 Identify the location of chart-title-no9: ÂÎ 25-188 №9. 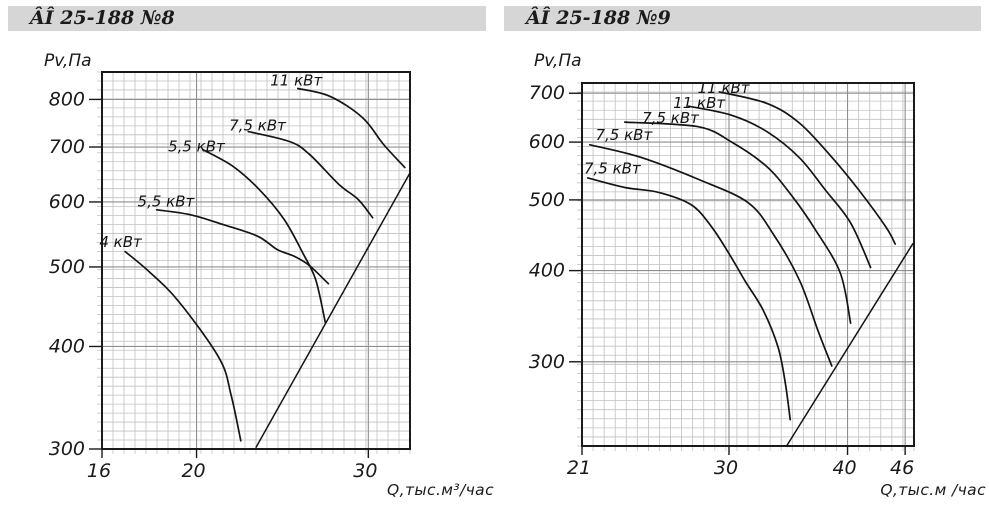
(598, 18).